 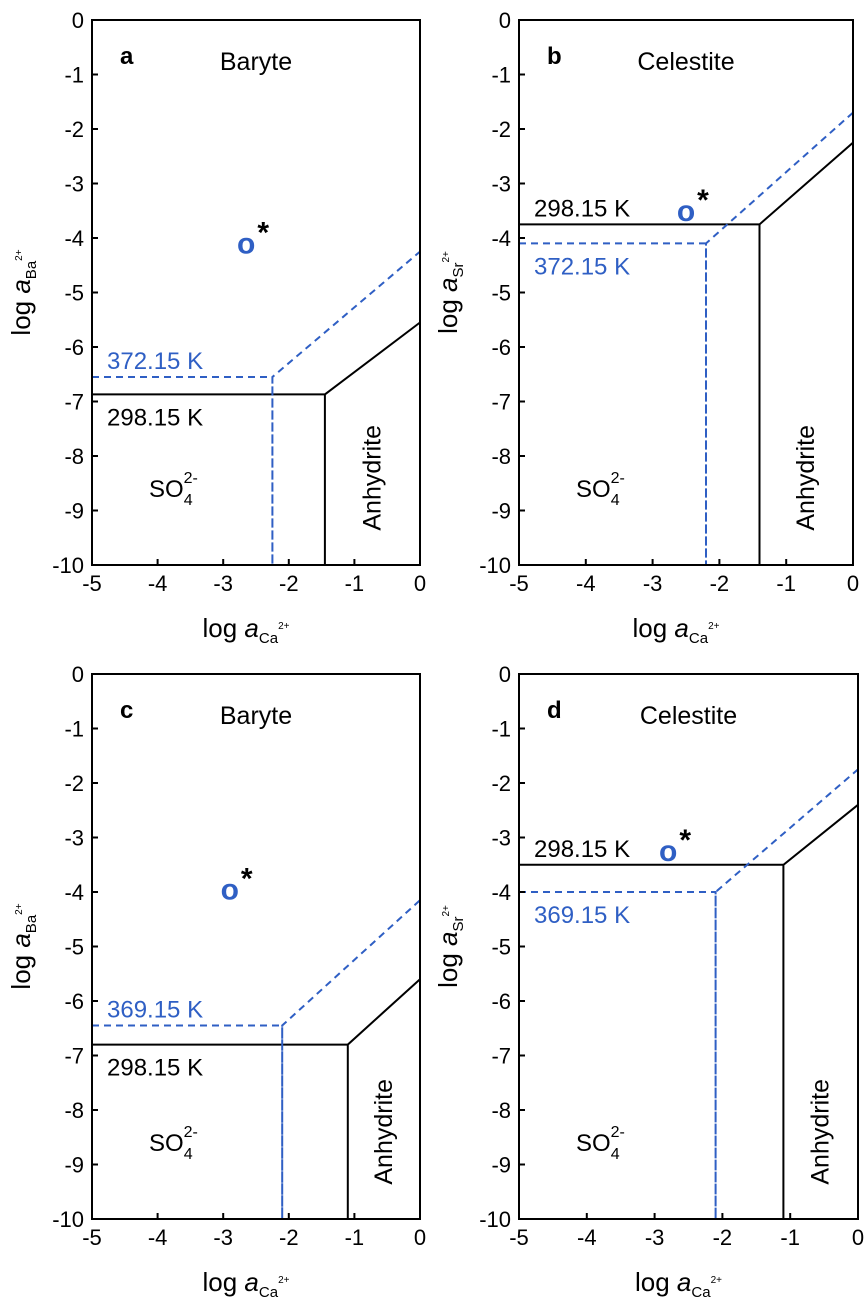 What do you see at coordinates (155, 1010) in the screenshot?
I see `series-label-36915: 369.15 K` at bounding box center [155, 1010].